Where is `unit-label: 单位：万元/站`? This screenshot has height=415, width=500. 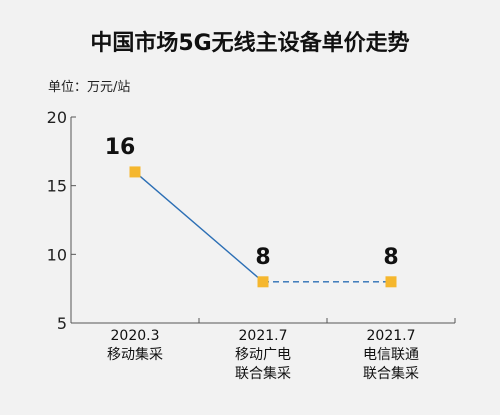 unit-label: 单位：万元/站 is located at coordinates (89, 87).